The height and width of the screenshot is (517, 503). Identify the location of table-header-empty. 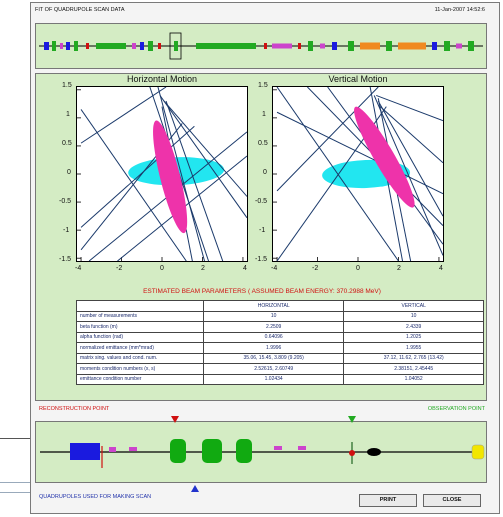
(140, 306).